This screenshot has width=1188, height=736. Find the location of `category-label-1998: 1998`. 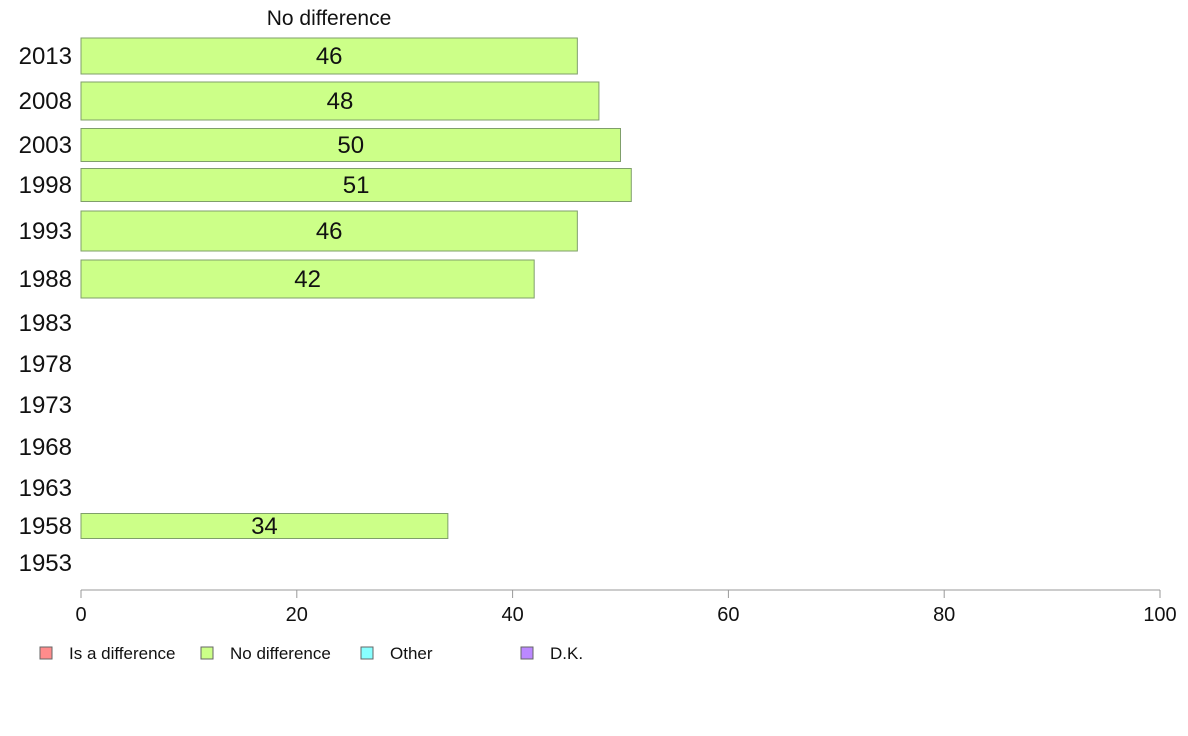

category-label-1998: 1998 is located at coordinates (45, 185).